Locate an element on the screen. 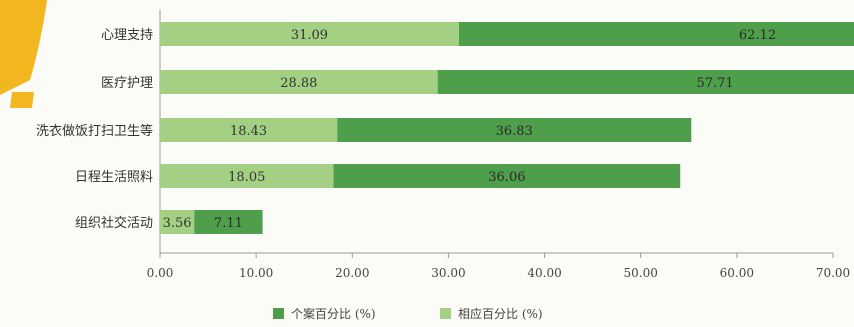 This screenshot has height=327, width=854. data-label: 18.43 is located at coordinates (248, 131).